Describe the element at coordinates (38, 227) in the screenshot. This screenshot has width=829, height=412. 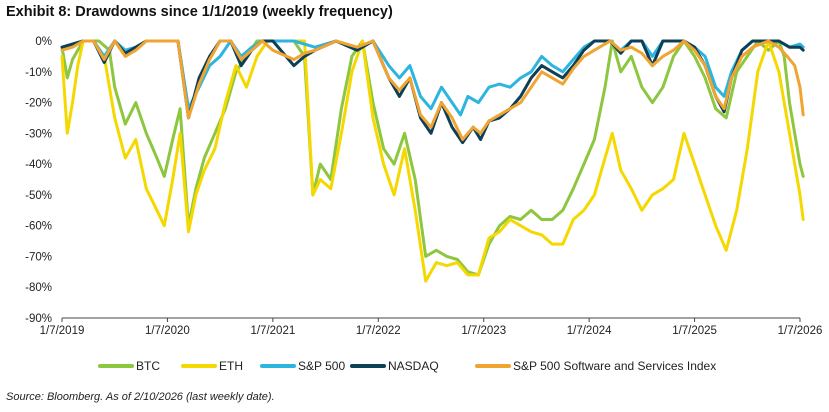
I see `y-tick-label: -60%` at that location.